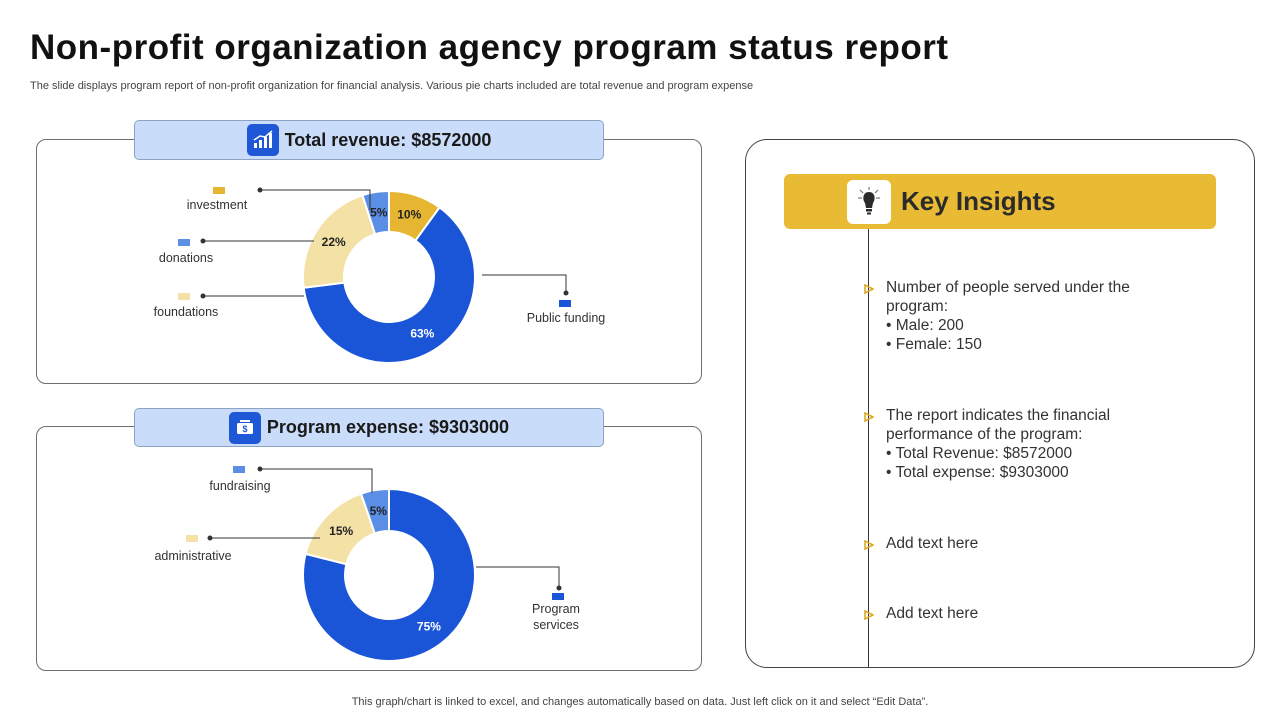 This screenshot has height=720, width=1280. I want to click on insights-timeline, so click(868, 448).